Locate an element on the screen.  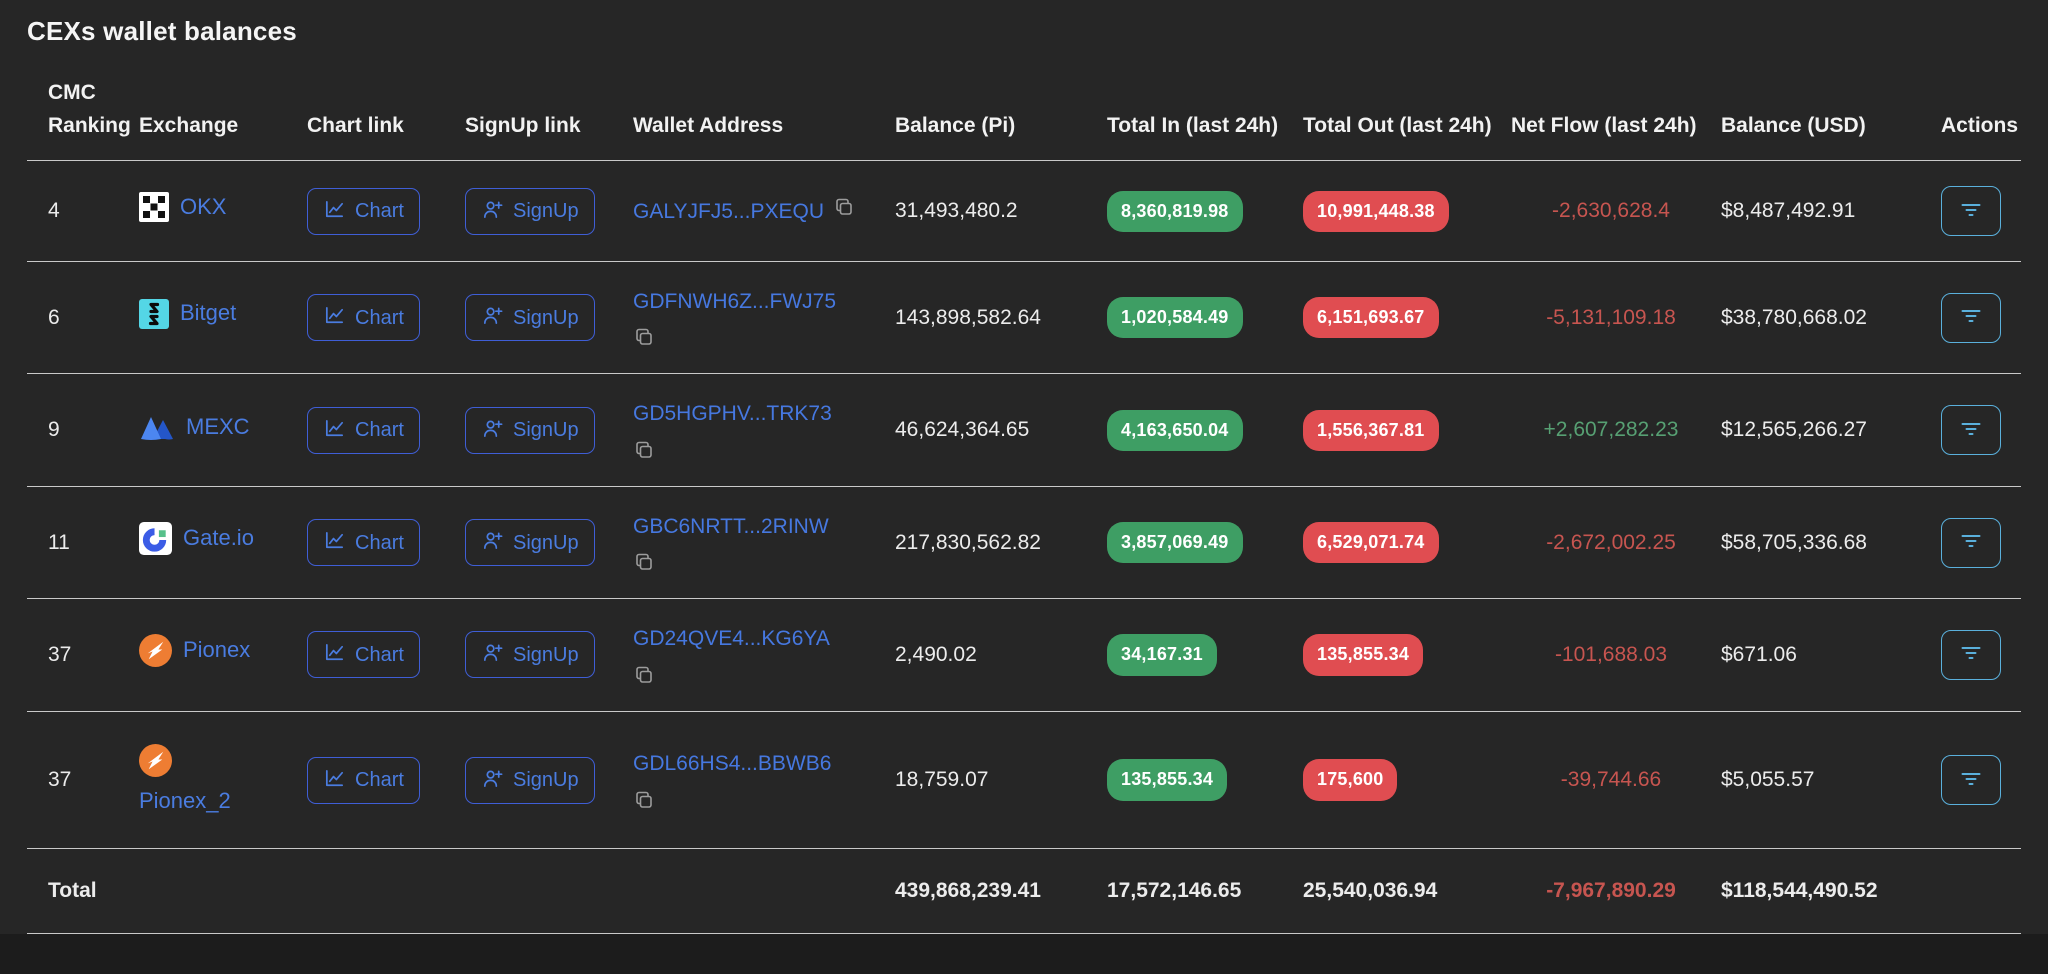
balance-pi-value: 2,490.02 is located at coordinates (1001, 655).